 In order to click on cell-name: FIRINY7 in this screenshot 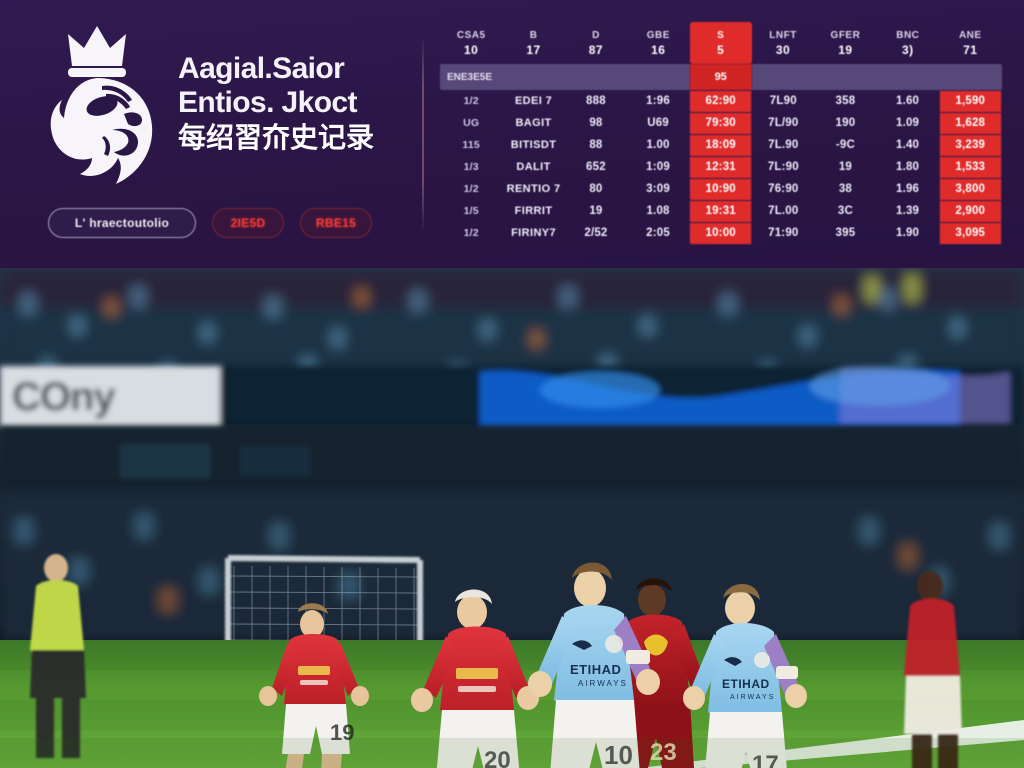, I will do `click(534, 233)`.